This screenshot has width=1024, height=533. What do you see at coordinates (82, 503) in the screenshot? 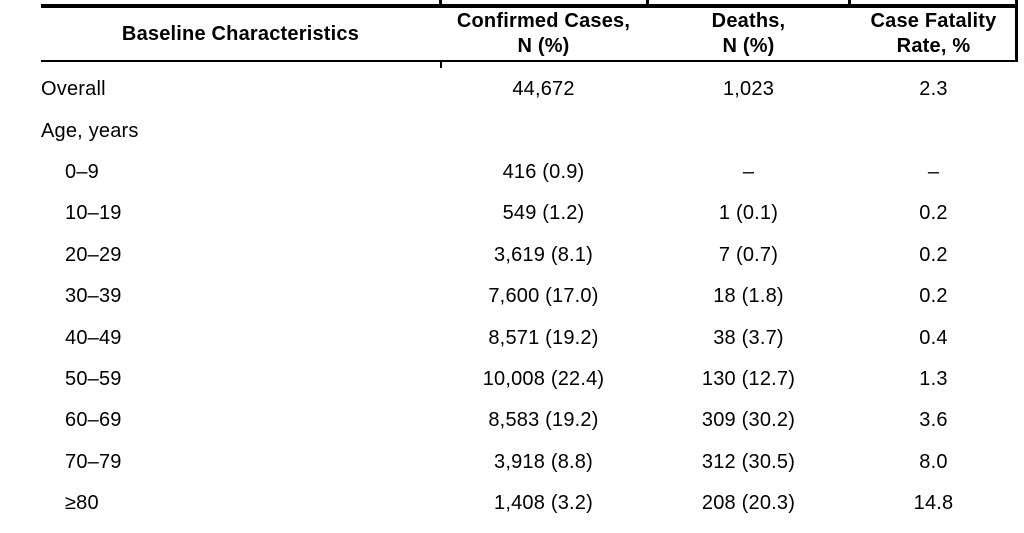
I see `cell-label: ≥80` at bounding box center [82, 503].